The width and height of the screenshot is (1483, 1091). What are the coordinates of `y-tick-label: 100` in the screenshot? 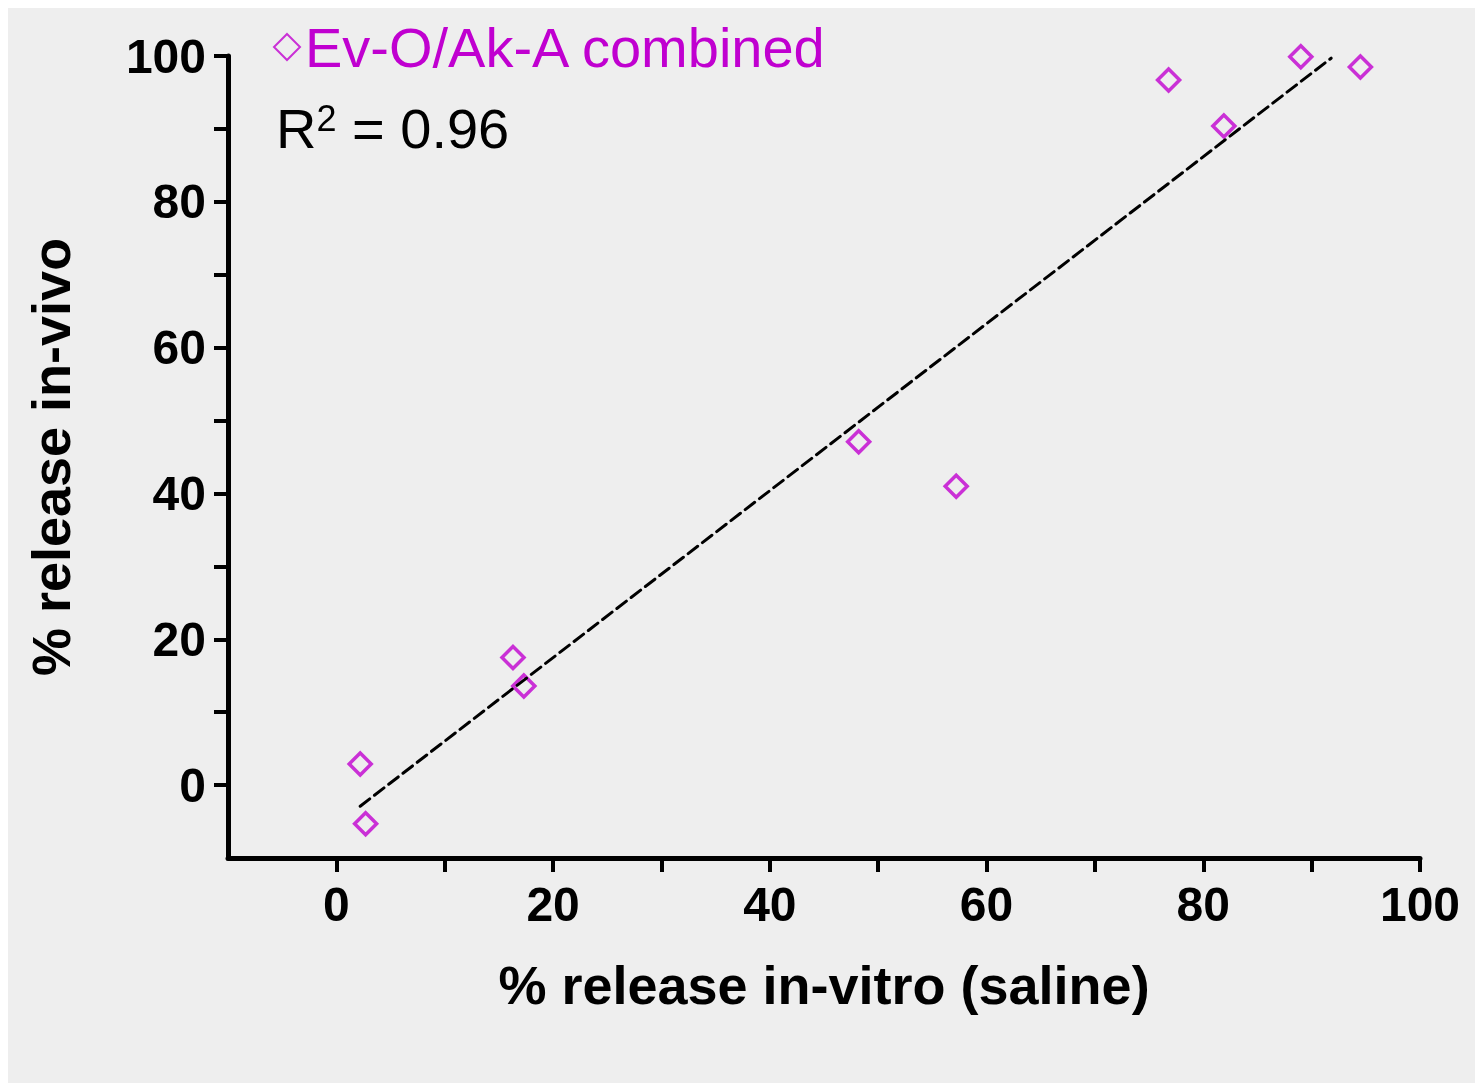 It's located at (165, 56).